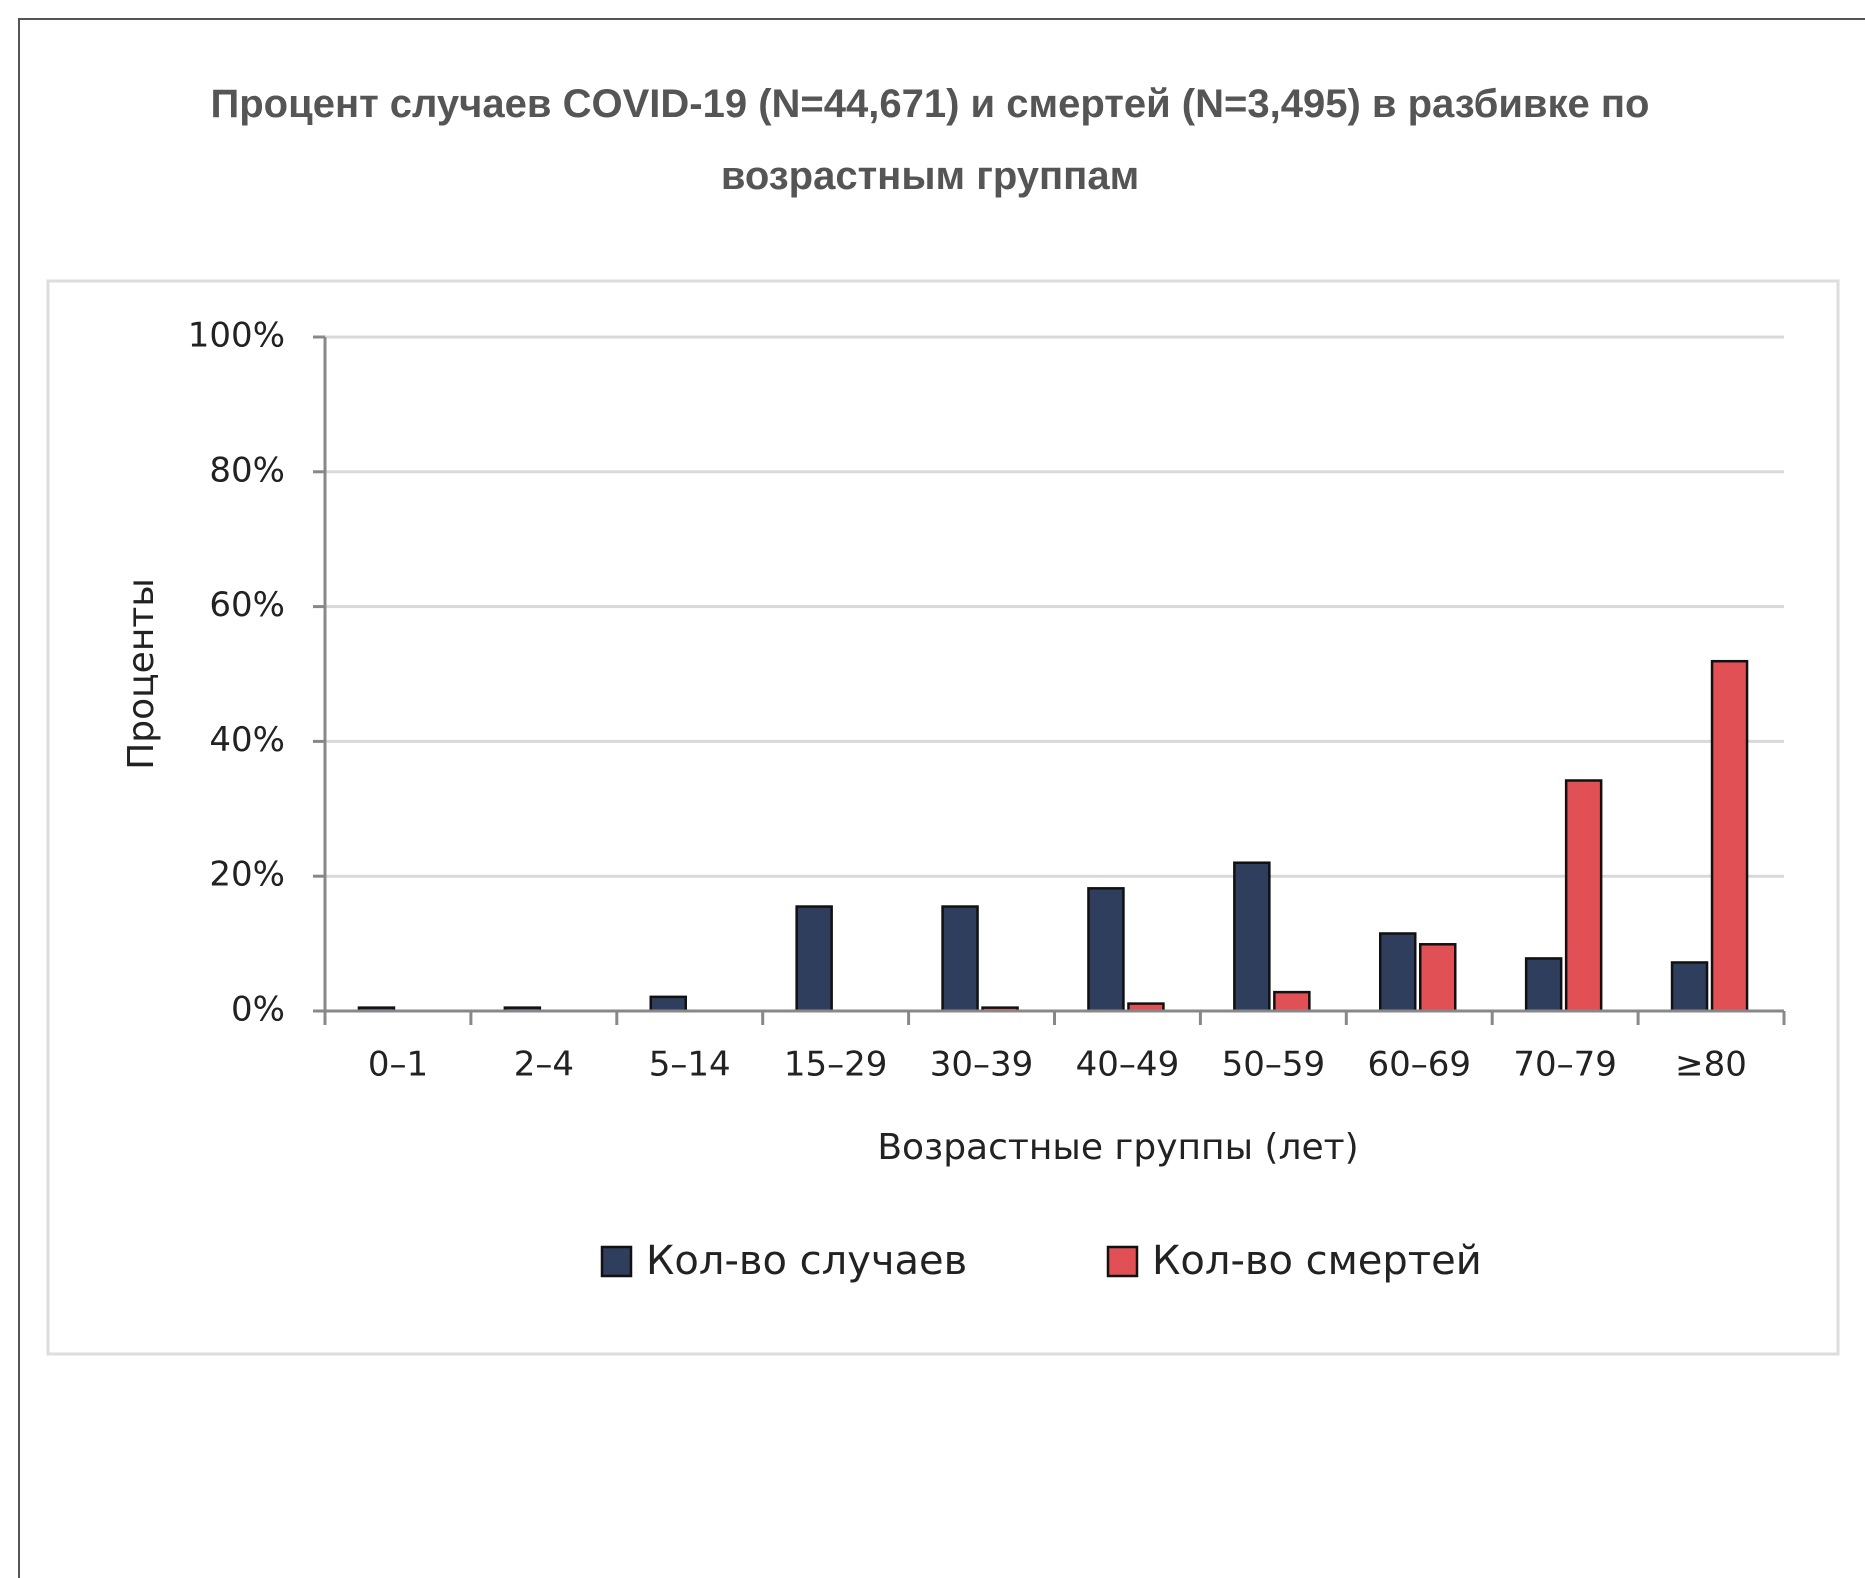 Image resolution: width=1865 pixels, height=1578 pixels. What do you see at coordinates (836, 1065) in the screenshot?
I see `x-tick-label: 15–29` at bounding box center [836, 1065].